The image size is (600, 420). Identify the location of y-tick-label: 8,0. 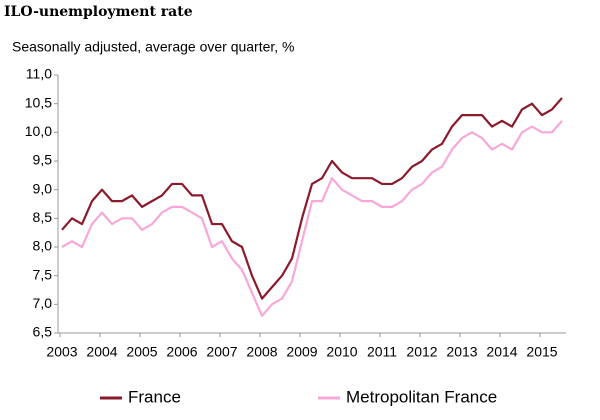
(43, 246).